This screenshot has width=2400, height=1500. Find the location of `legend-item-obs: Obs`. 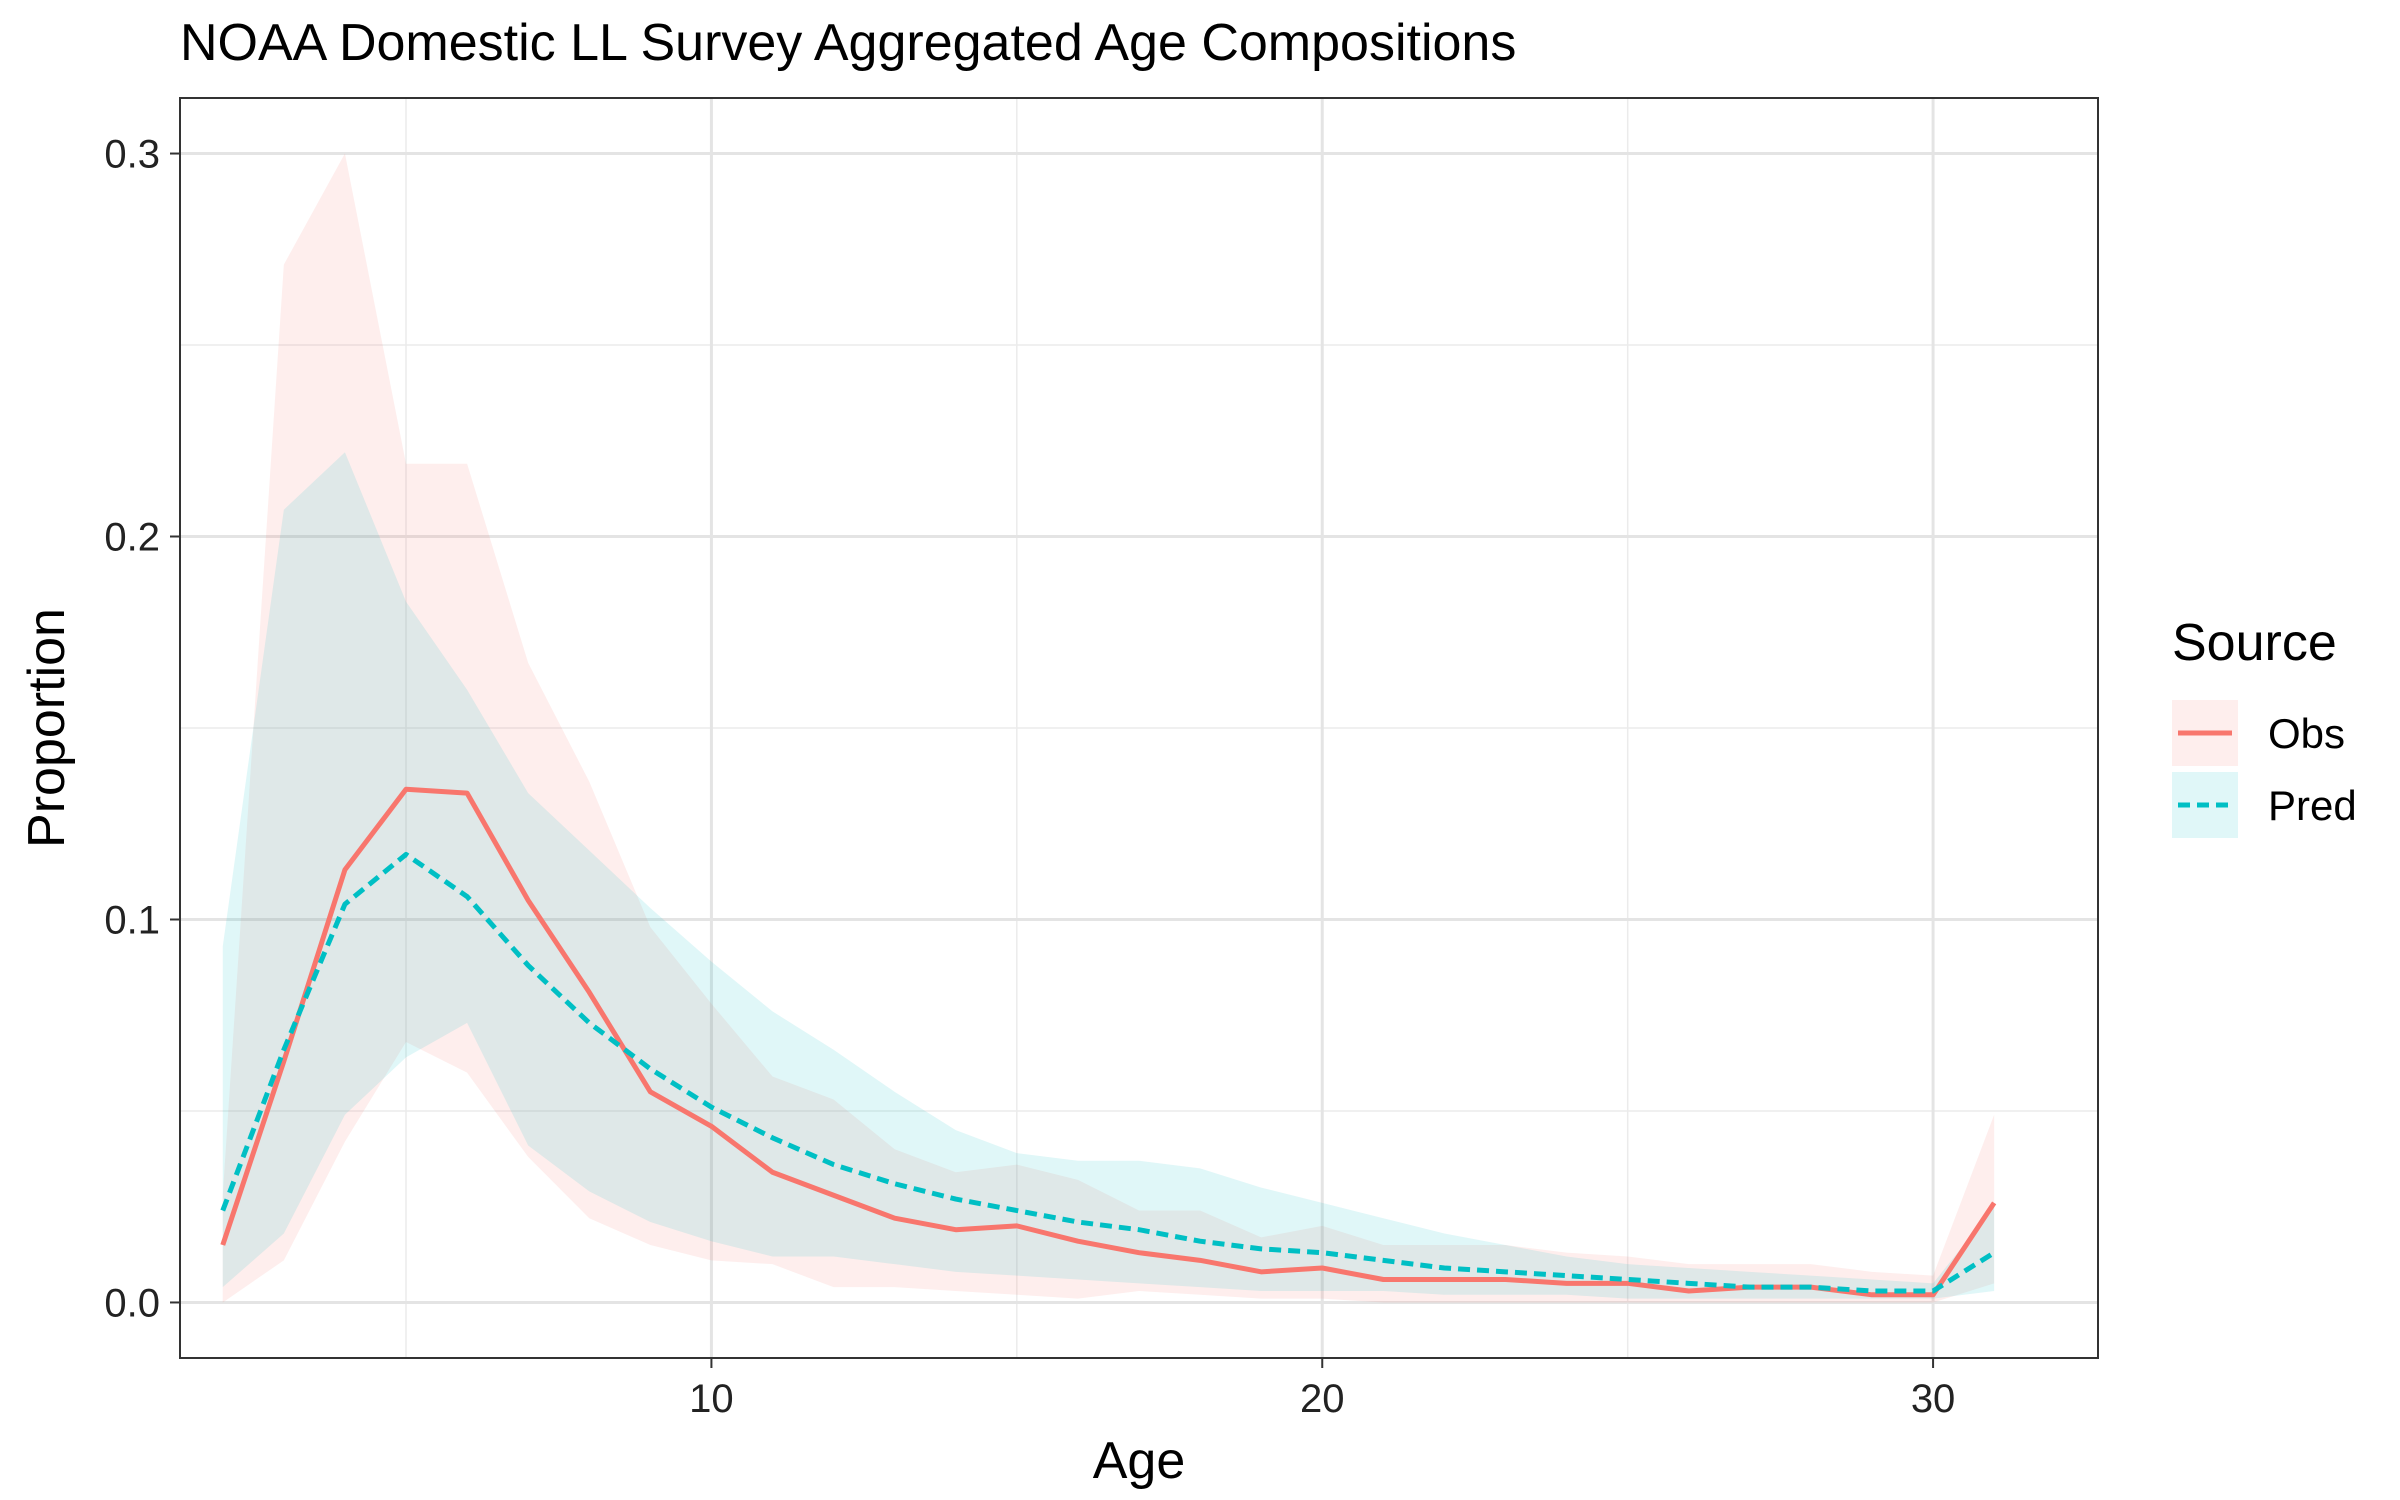

legend-item-obs: Obs is located at coordinates (2258, 733).